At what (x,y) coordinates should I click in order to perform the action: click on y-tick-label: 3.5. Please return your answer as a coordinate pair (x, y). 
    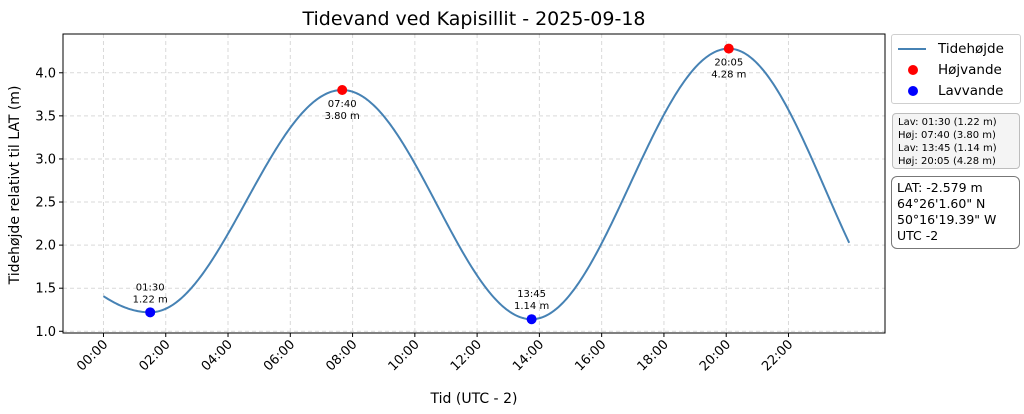
    Looking at the image, I should click on (45, 116).